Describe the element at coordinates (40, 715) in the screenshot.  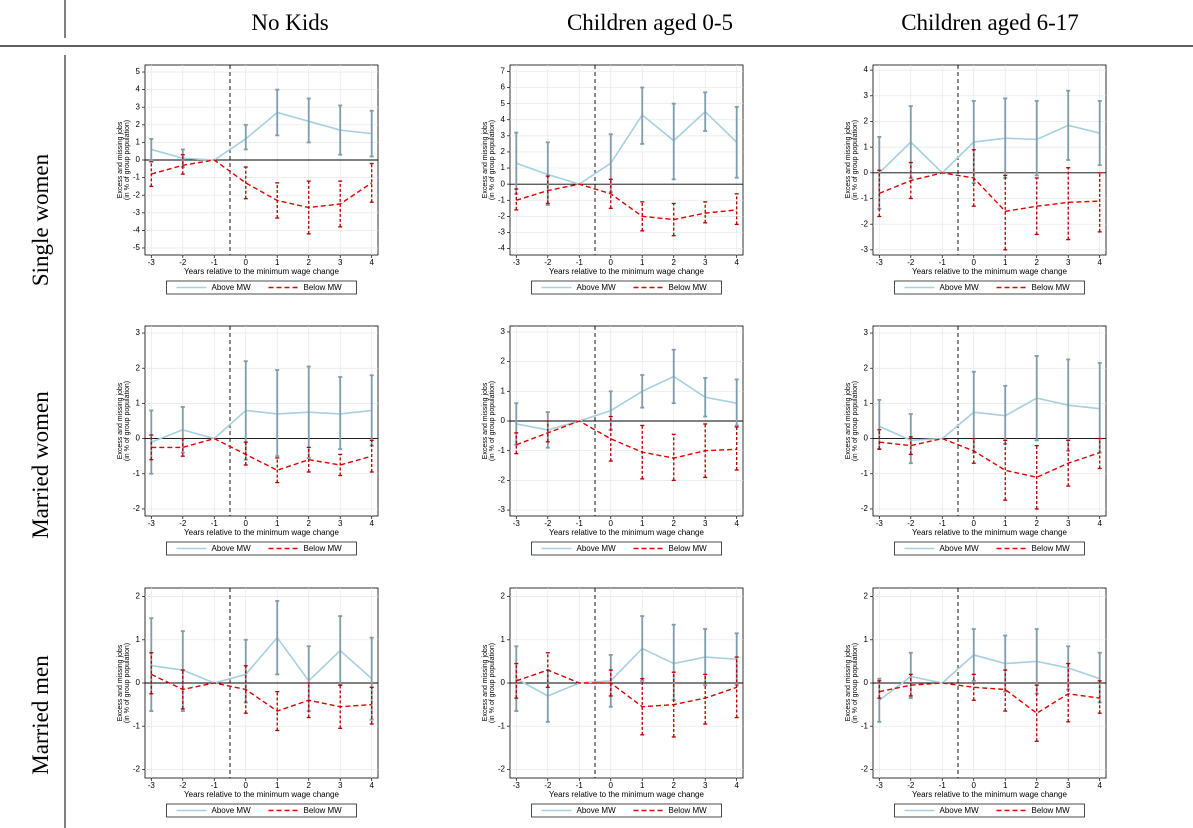
I see `row-label: Married men` at that location.